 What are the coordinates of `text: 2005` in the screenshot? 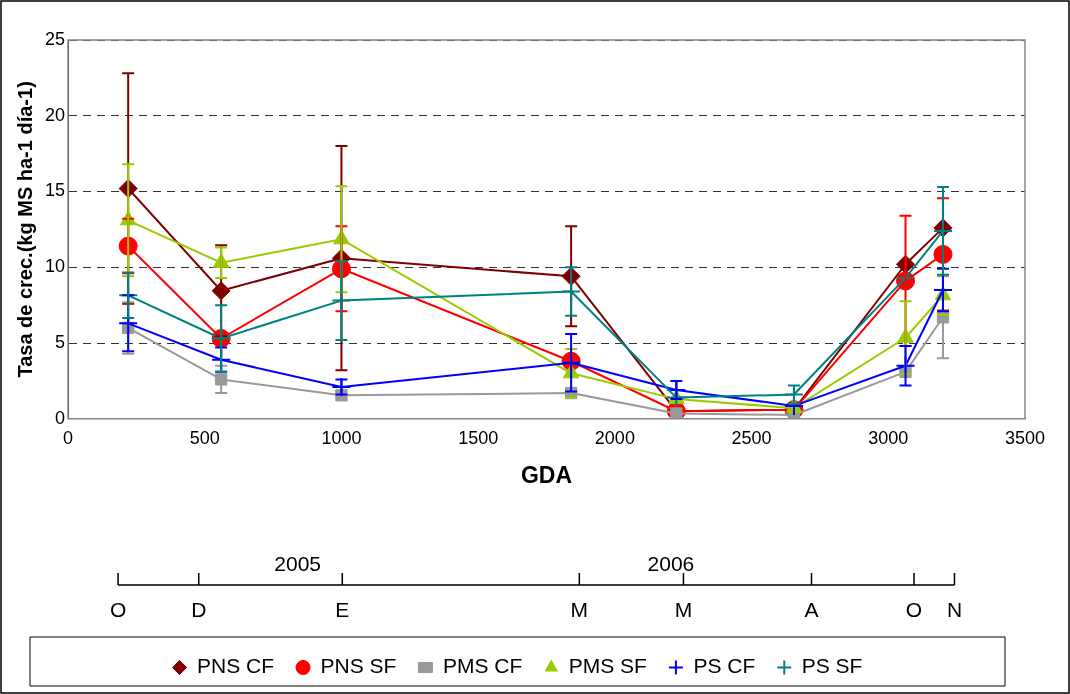 It's located at (298, 563).